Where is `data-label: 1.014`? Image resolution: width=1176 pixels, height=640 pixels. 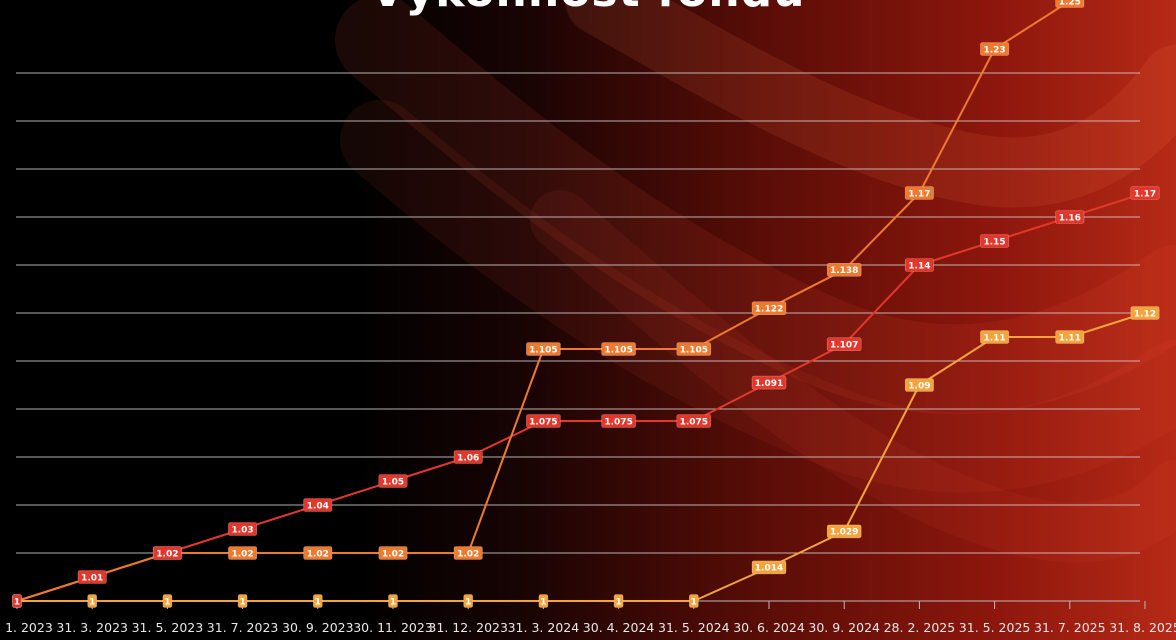
data-label: 1.014 is located at coordinates (769, 567).